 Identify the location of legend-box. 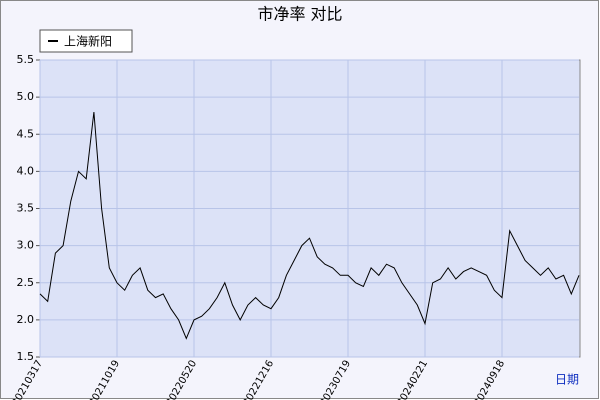
(86, 41).